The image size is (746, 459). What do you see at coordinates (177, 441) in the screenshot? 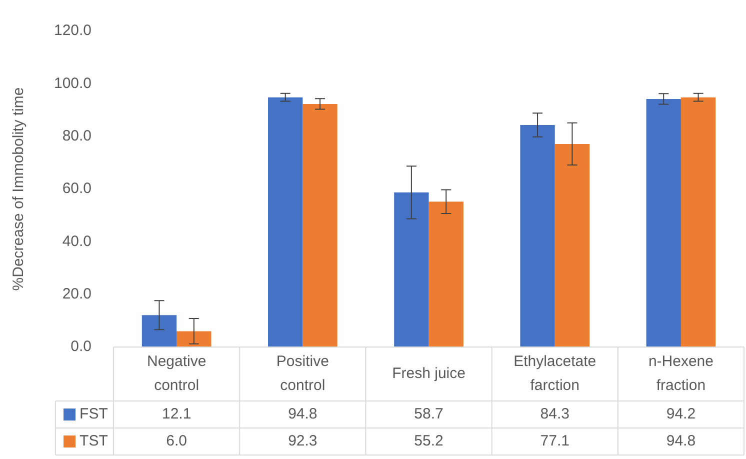
I see `data-label: 6.0` at bounding box center [177, 441].